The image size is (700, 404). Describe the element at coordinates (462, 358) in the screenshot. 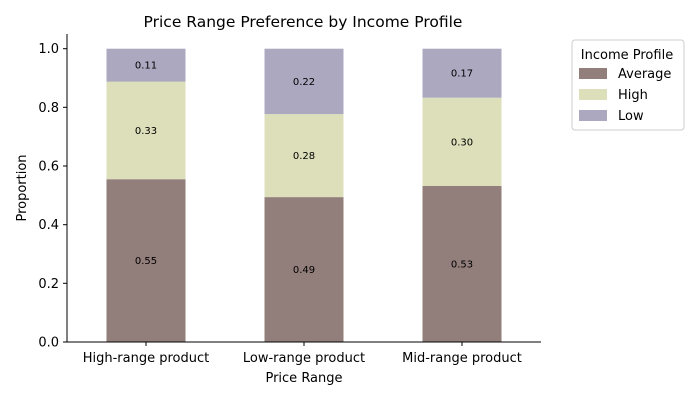

I see `x-tick-label: Mid-range product` at that location.